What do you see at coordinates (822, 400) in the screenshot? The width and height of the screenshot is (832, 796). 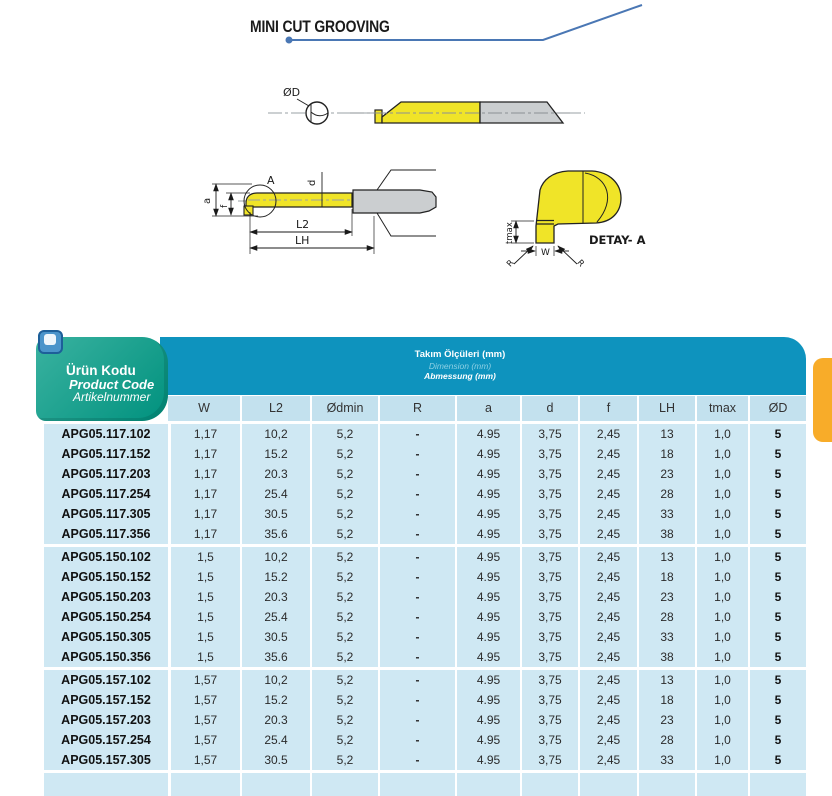 I see `section-side-tab` at bounding box center [822, 400].